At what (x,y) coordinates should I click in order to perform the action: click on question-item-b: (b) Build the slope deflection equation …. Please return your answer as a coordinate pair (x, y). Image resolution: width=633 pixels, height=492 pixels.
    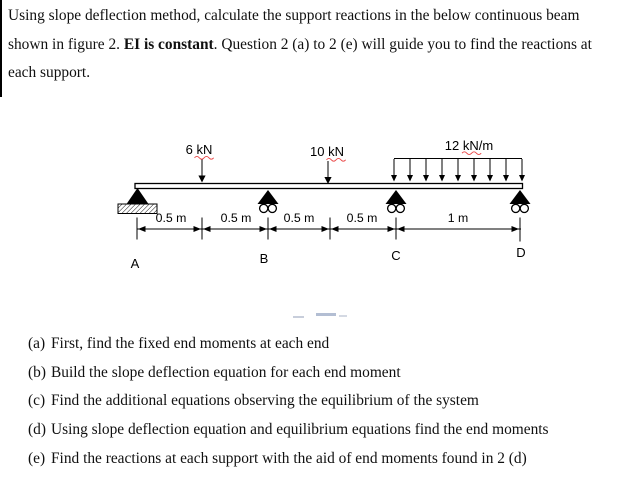
    Looking at the image, I should click on (328, 373).